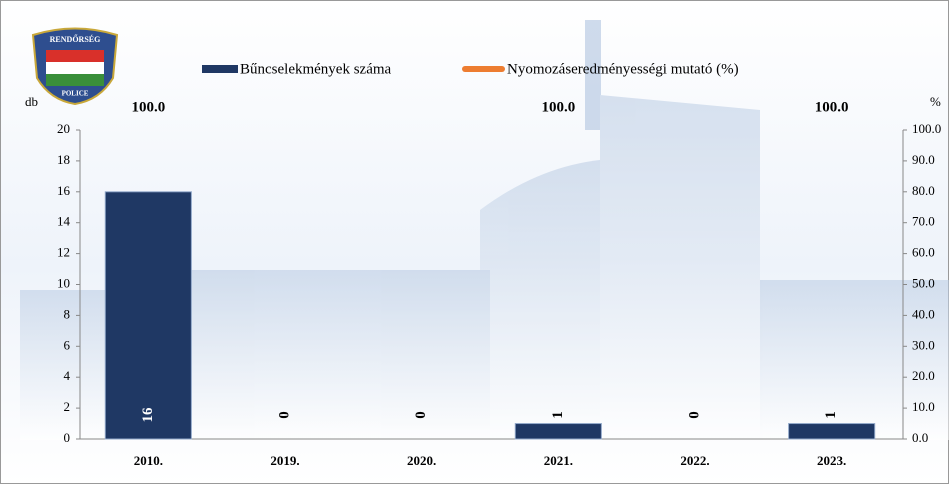 This screenshot has width=949, height=484. Describe the element at coordinates (421, 460) in the screenshot. I see `x-tick-label: 2020.` at that location.